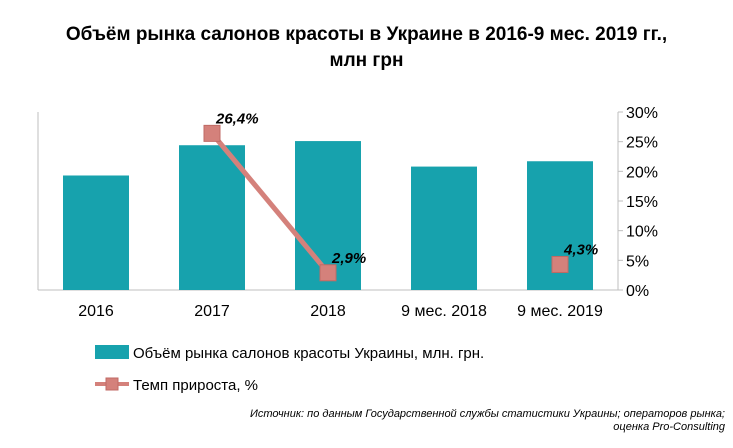 This screenshot has height=448, width=733. I want to click on growth-data-label: 4,3%, so click(580, 249).